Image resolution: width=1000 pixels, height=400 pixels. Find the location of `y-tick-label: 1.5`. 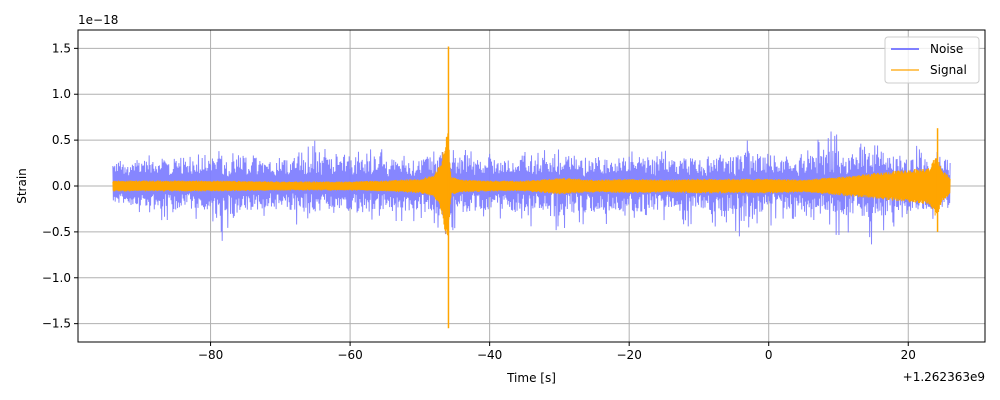

y-tick-label: 1.5 is located at coordinates (61, 48).